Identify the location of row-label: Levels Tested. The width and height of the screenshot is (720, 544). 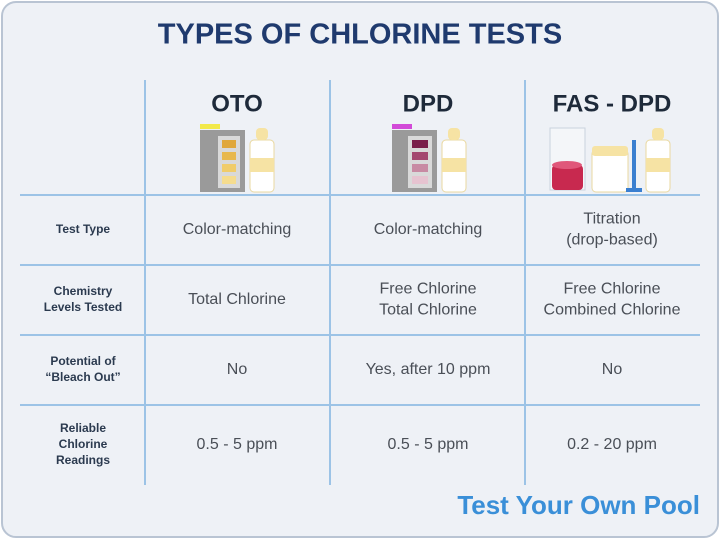
(83, 307).